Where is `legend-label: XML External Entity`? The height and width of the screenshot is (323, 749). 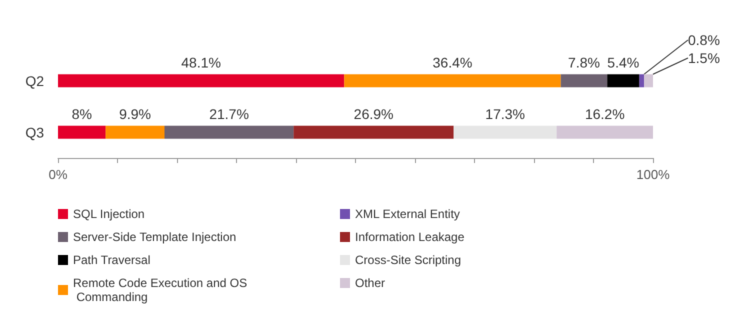 legend-label: XML External Entity is located at coordinates (407, 214).